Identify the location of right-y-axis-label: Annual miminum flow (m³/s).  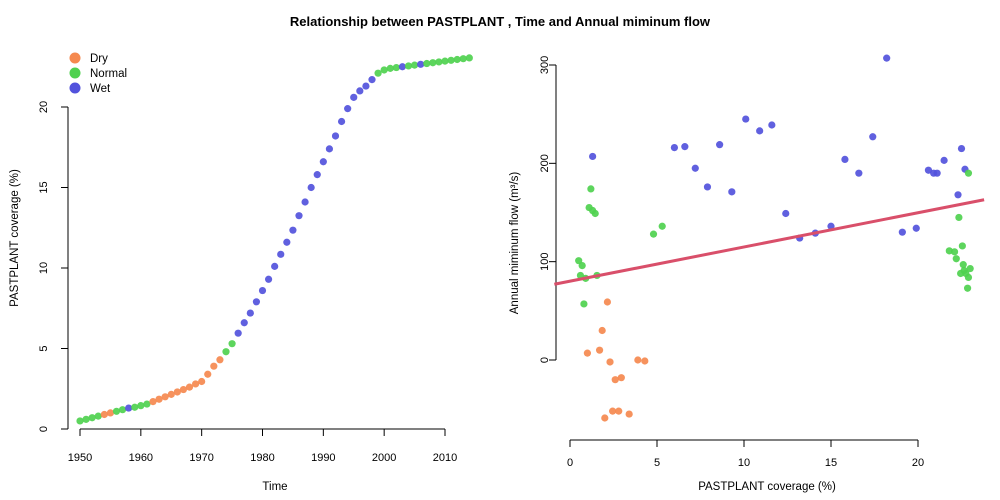
(515, 243).